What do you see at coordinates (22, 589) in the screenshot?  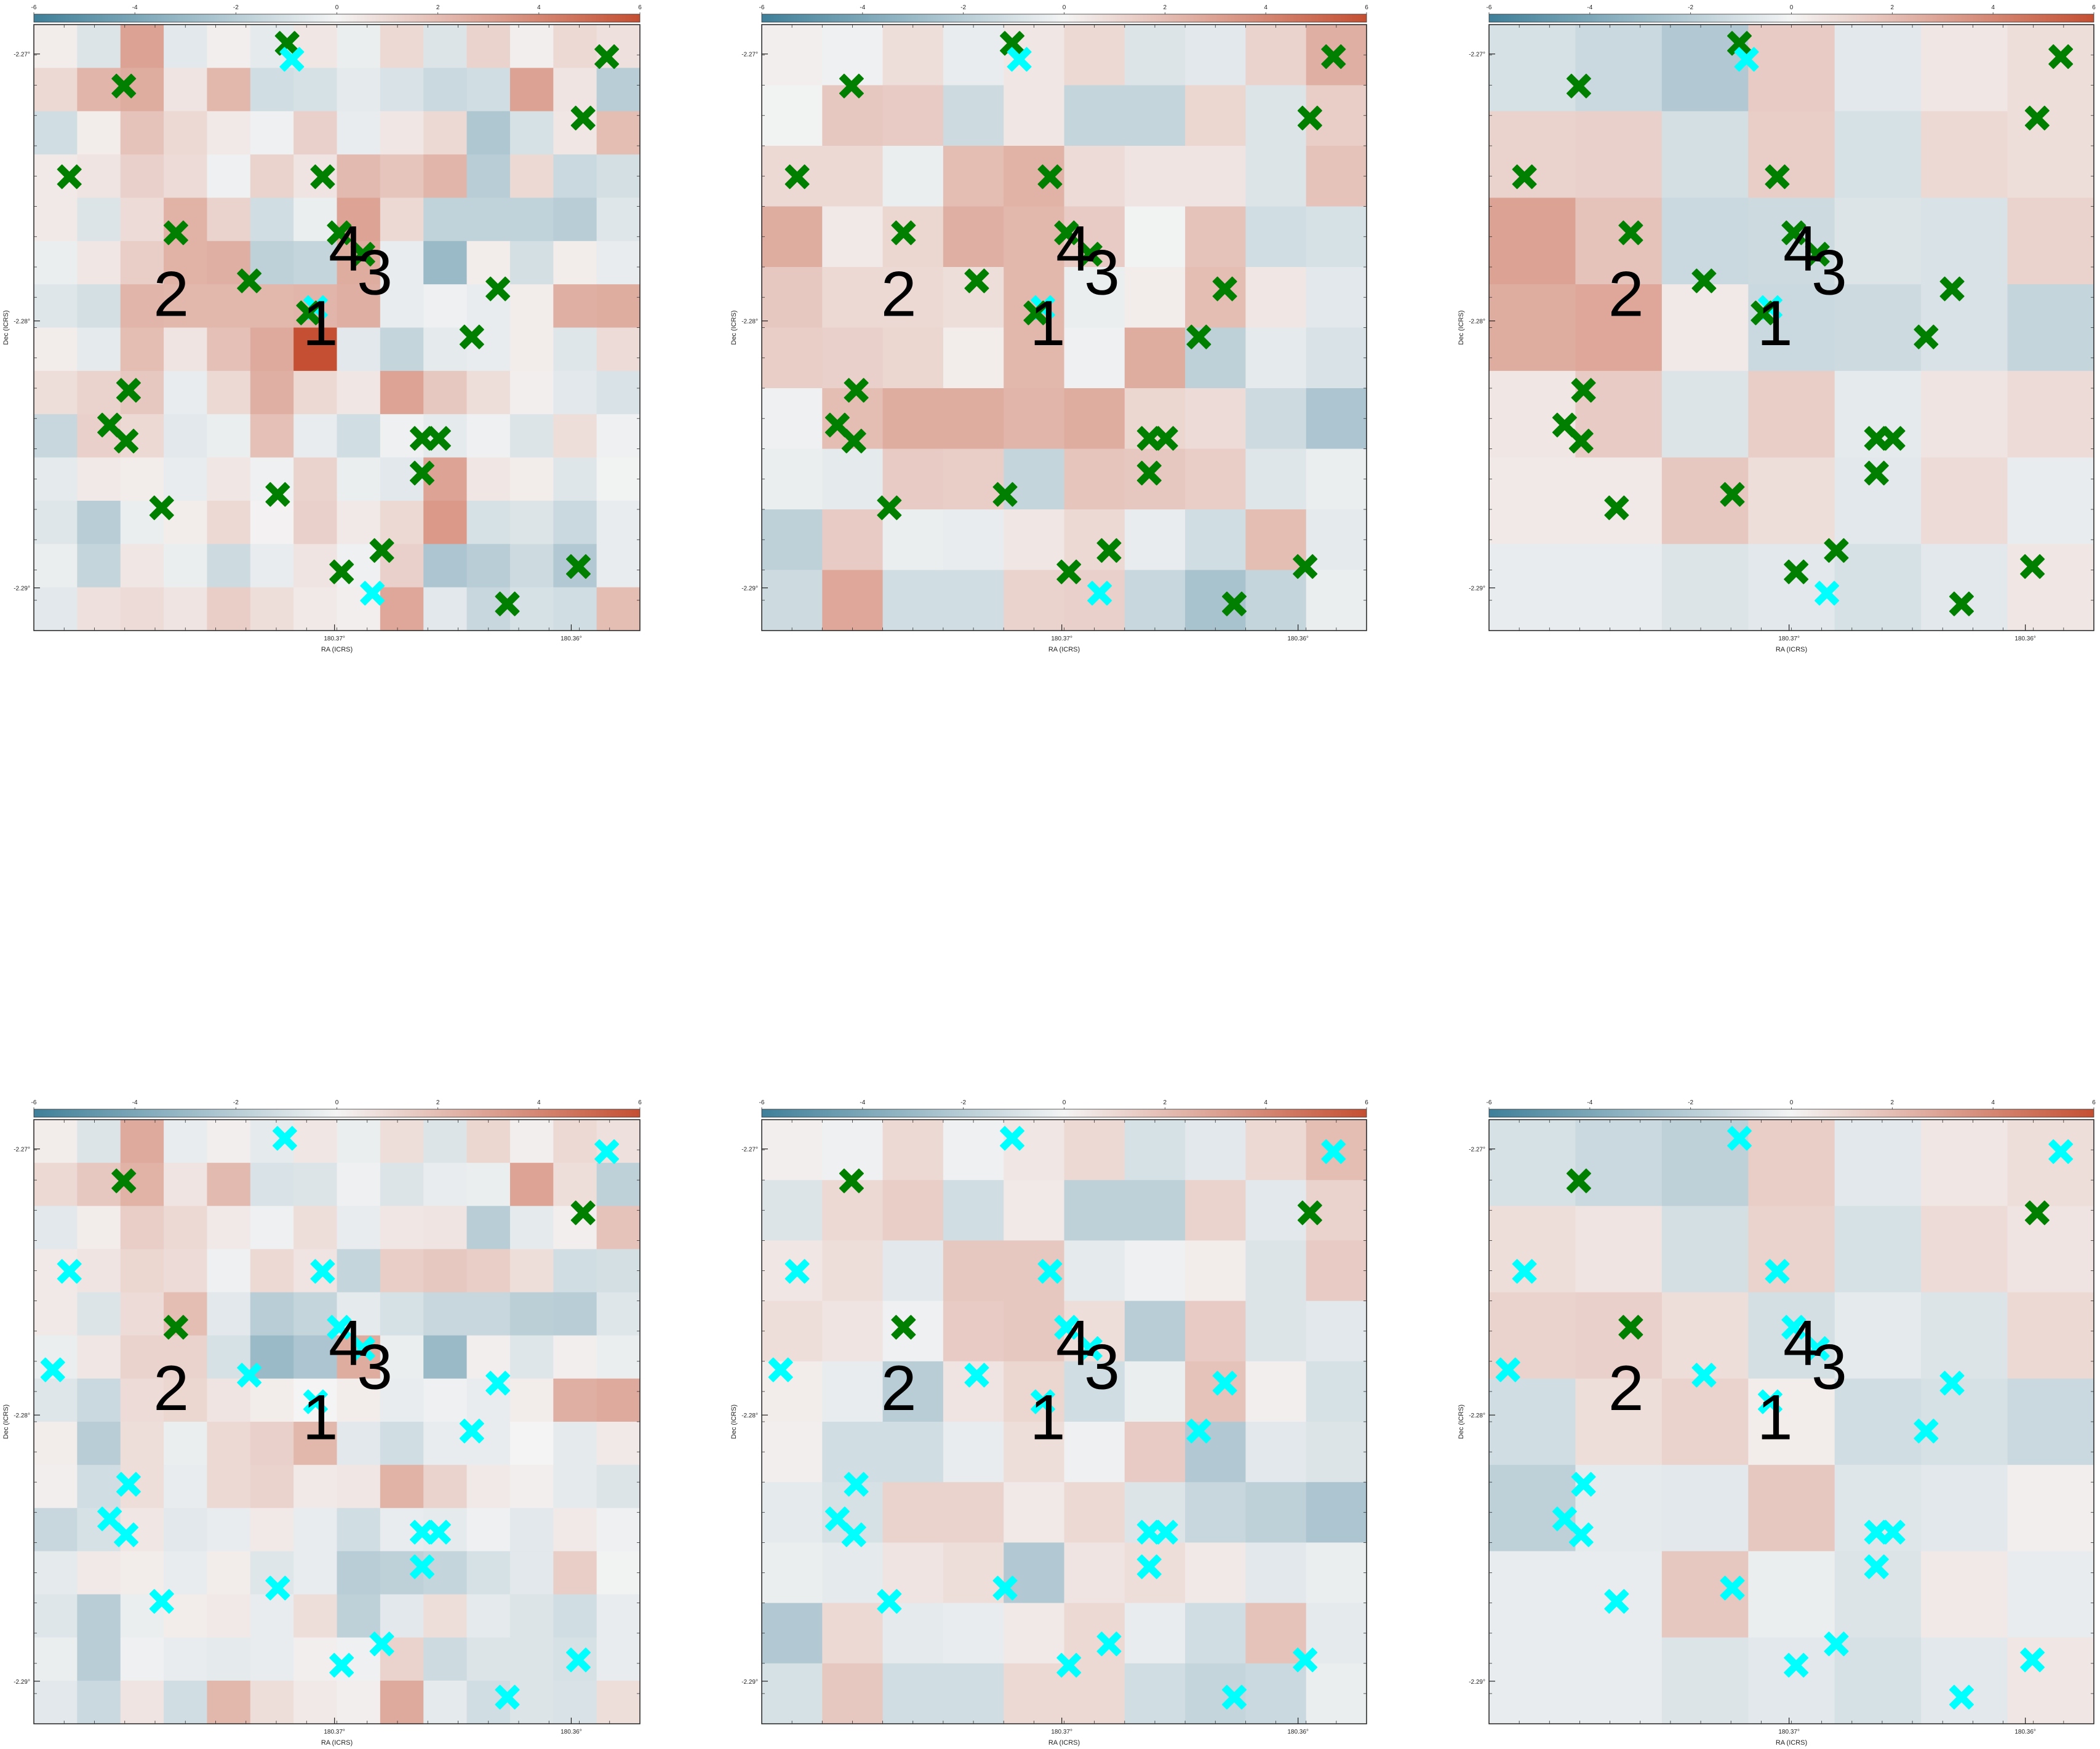 I see `y-tick-label: -2.29°` at bounding box center [22, 589].